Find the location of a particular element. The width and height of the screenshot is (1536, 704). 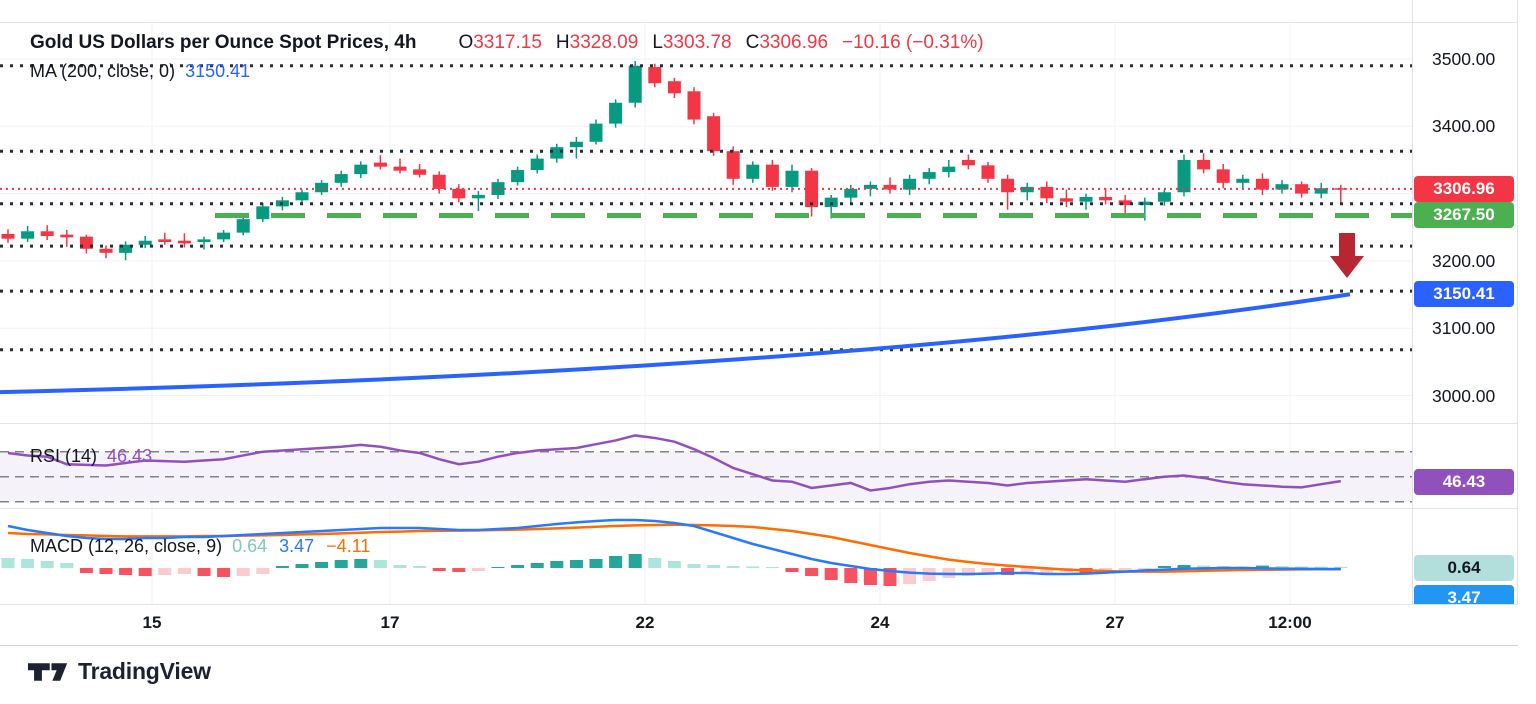

tradingview-logo: TradingView is located at coordinates (119, 671).